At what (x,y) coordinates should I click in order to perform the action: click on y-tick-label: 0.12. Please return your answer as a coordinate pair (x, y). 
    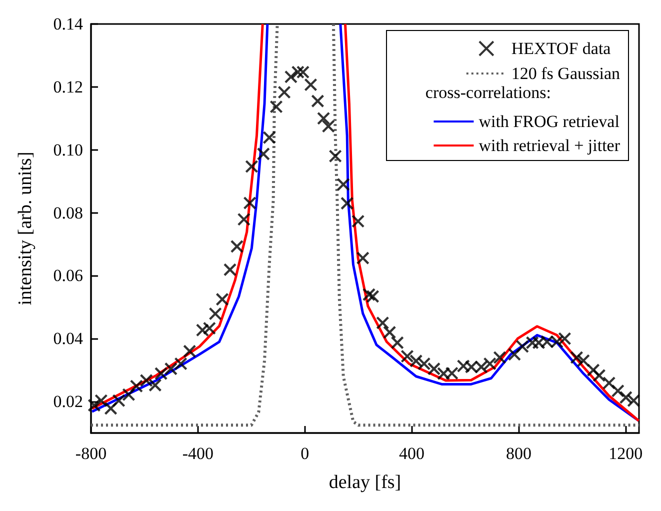
    Looking at the image, I should click on (68, 86).